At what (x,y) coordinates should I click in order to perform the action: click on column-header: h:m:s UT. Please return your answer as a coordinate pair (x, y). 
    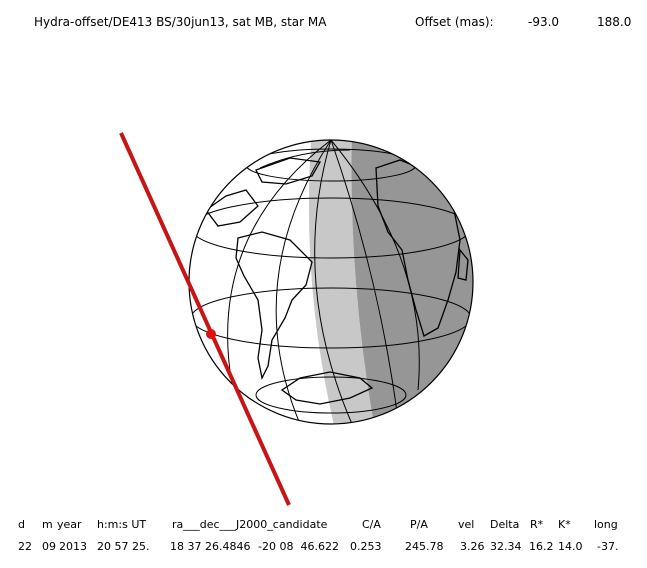
    Looking at the image, I should click on (121, 524).